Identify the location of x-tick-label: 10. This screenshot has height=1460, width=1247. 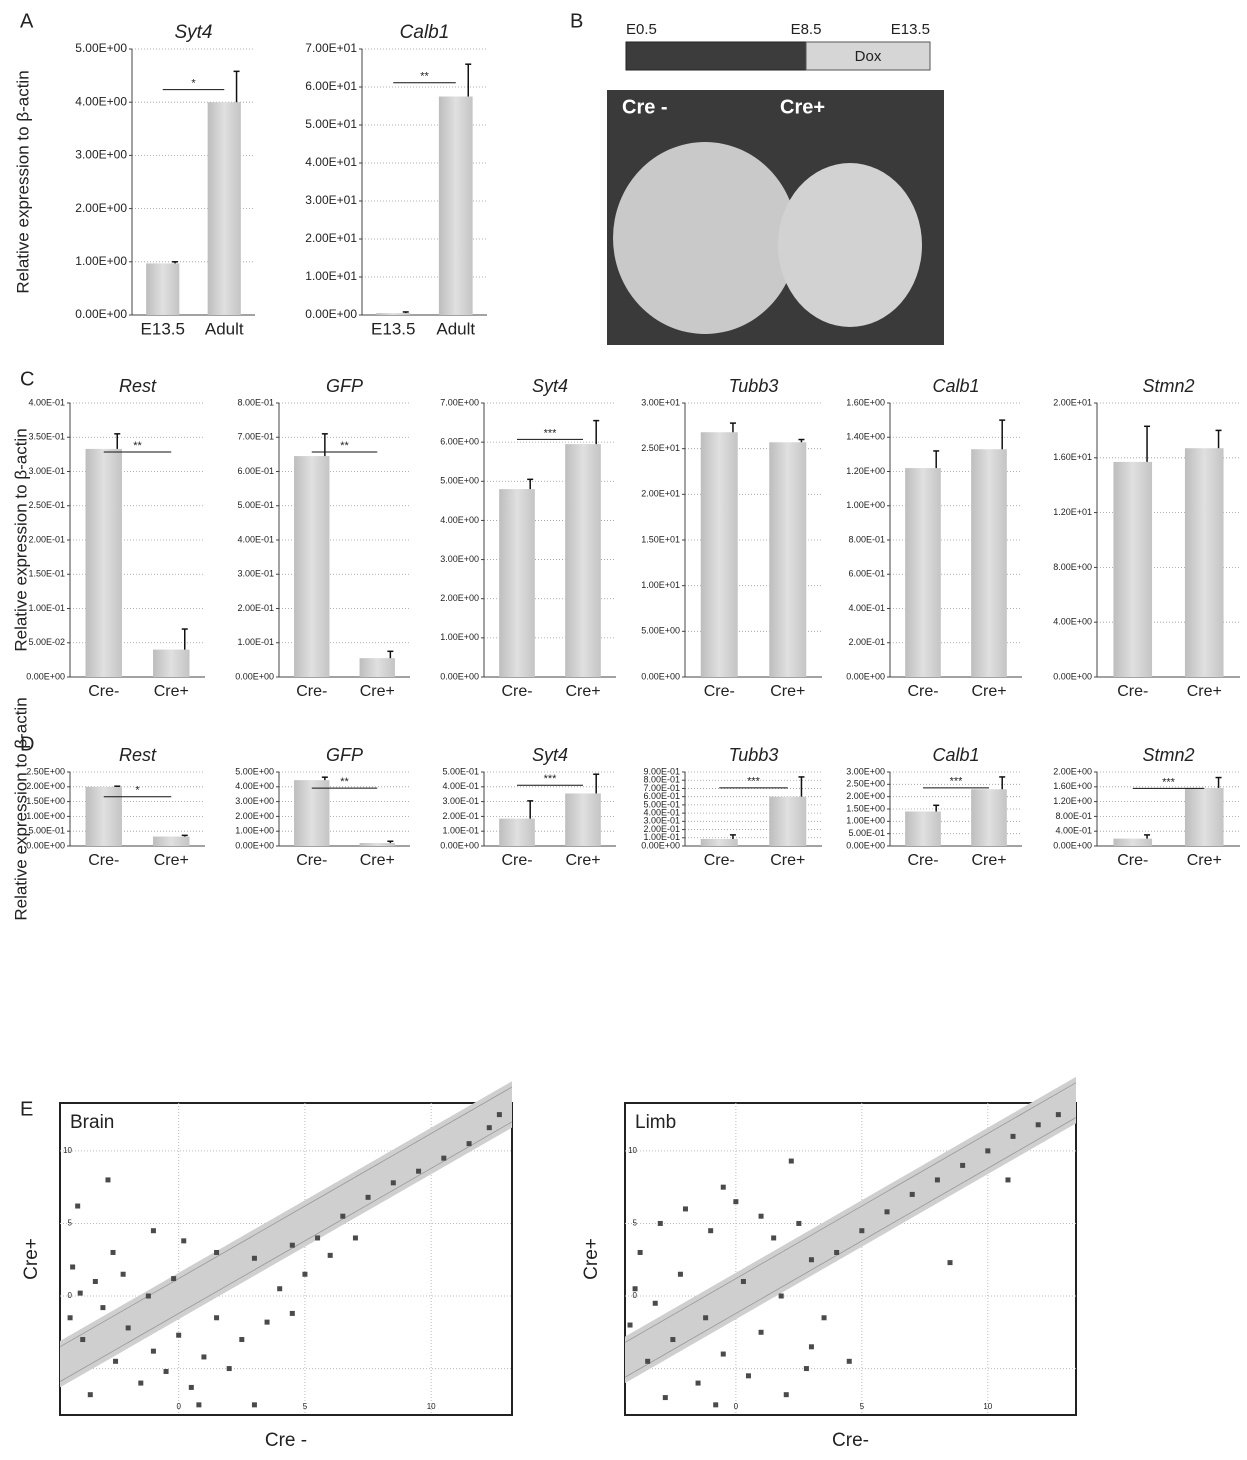
(431, 1406).